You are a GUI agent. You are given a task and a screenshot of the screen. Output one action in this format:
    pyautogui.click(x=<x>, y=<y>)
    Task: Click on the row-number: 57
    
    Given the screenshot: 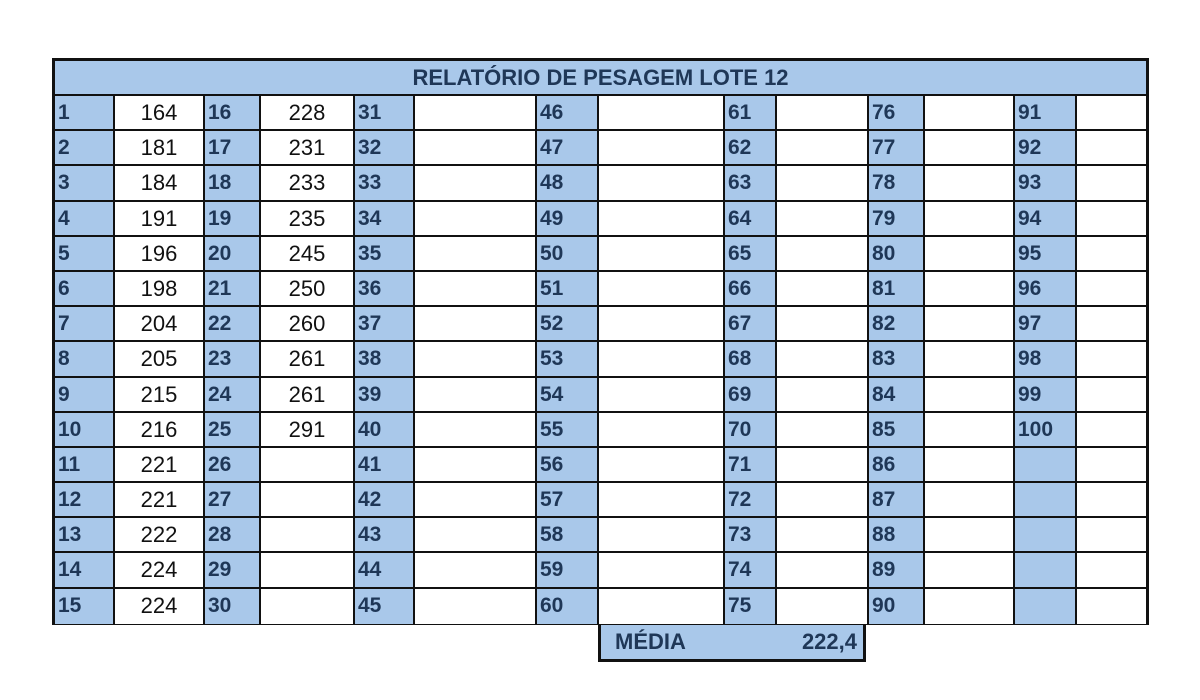 What is the action you would take?
    pyautogui.click(x=568, y=501)
    